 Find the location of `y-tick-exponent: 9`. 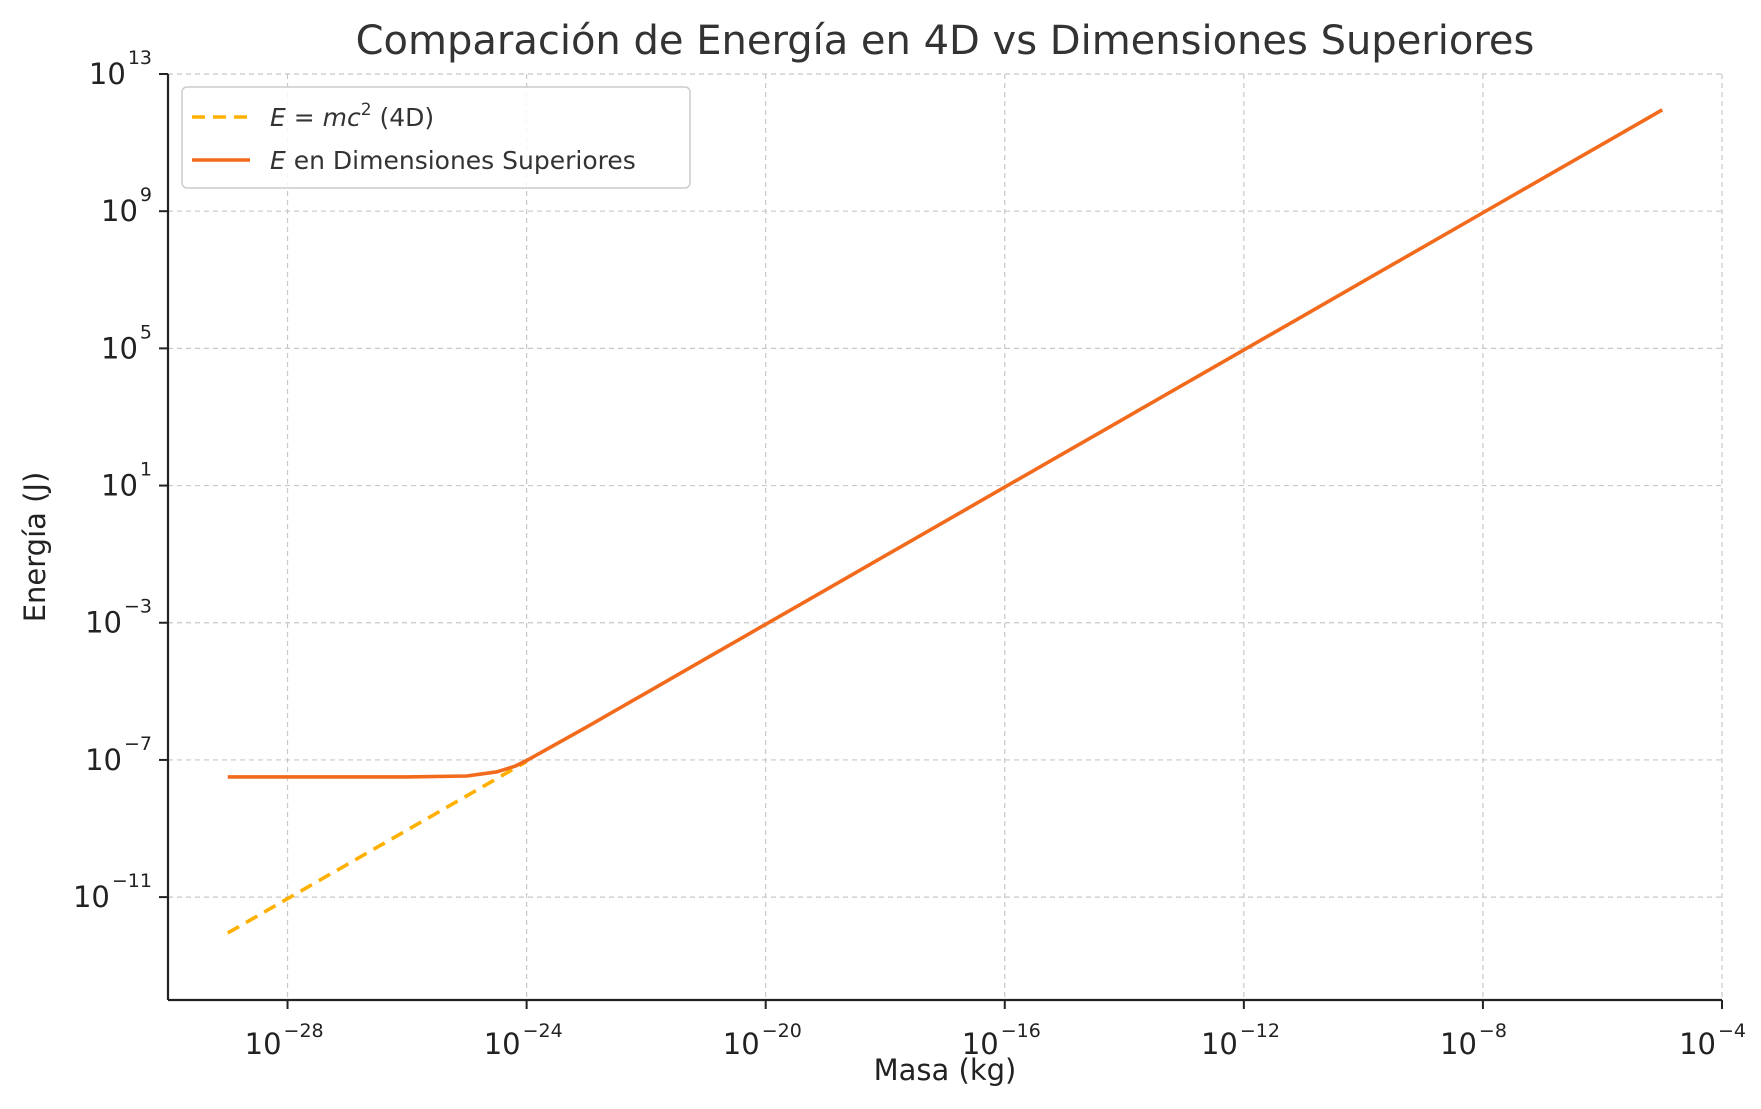

y-tick-exponent: 9 is located at coordinates (146, 195).